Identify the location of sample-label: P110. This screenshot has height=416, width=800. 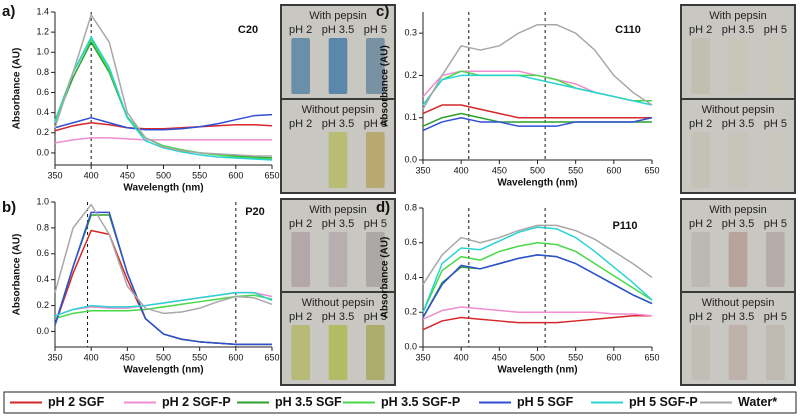
(624, 226).